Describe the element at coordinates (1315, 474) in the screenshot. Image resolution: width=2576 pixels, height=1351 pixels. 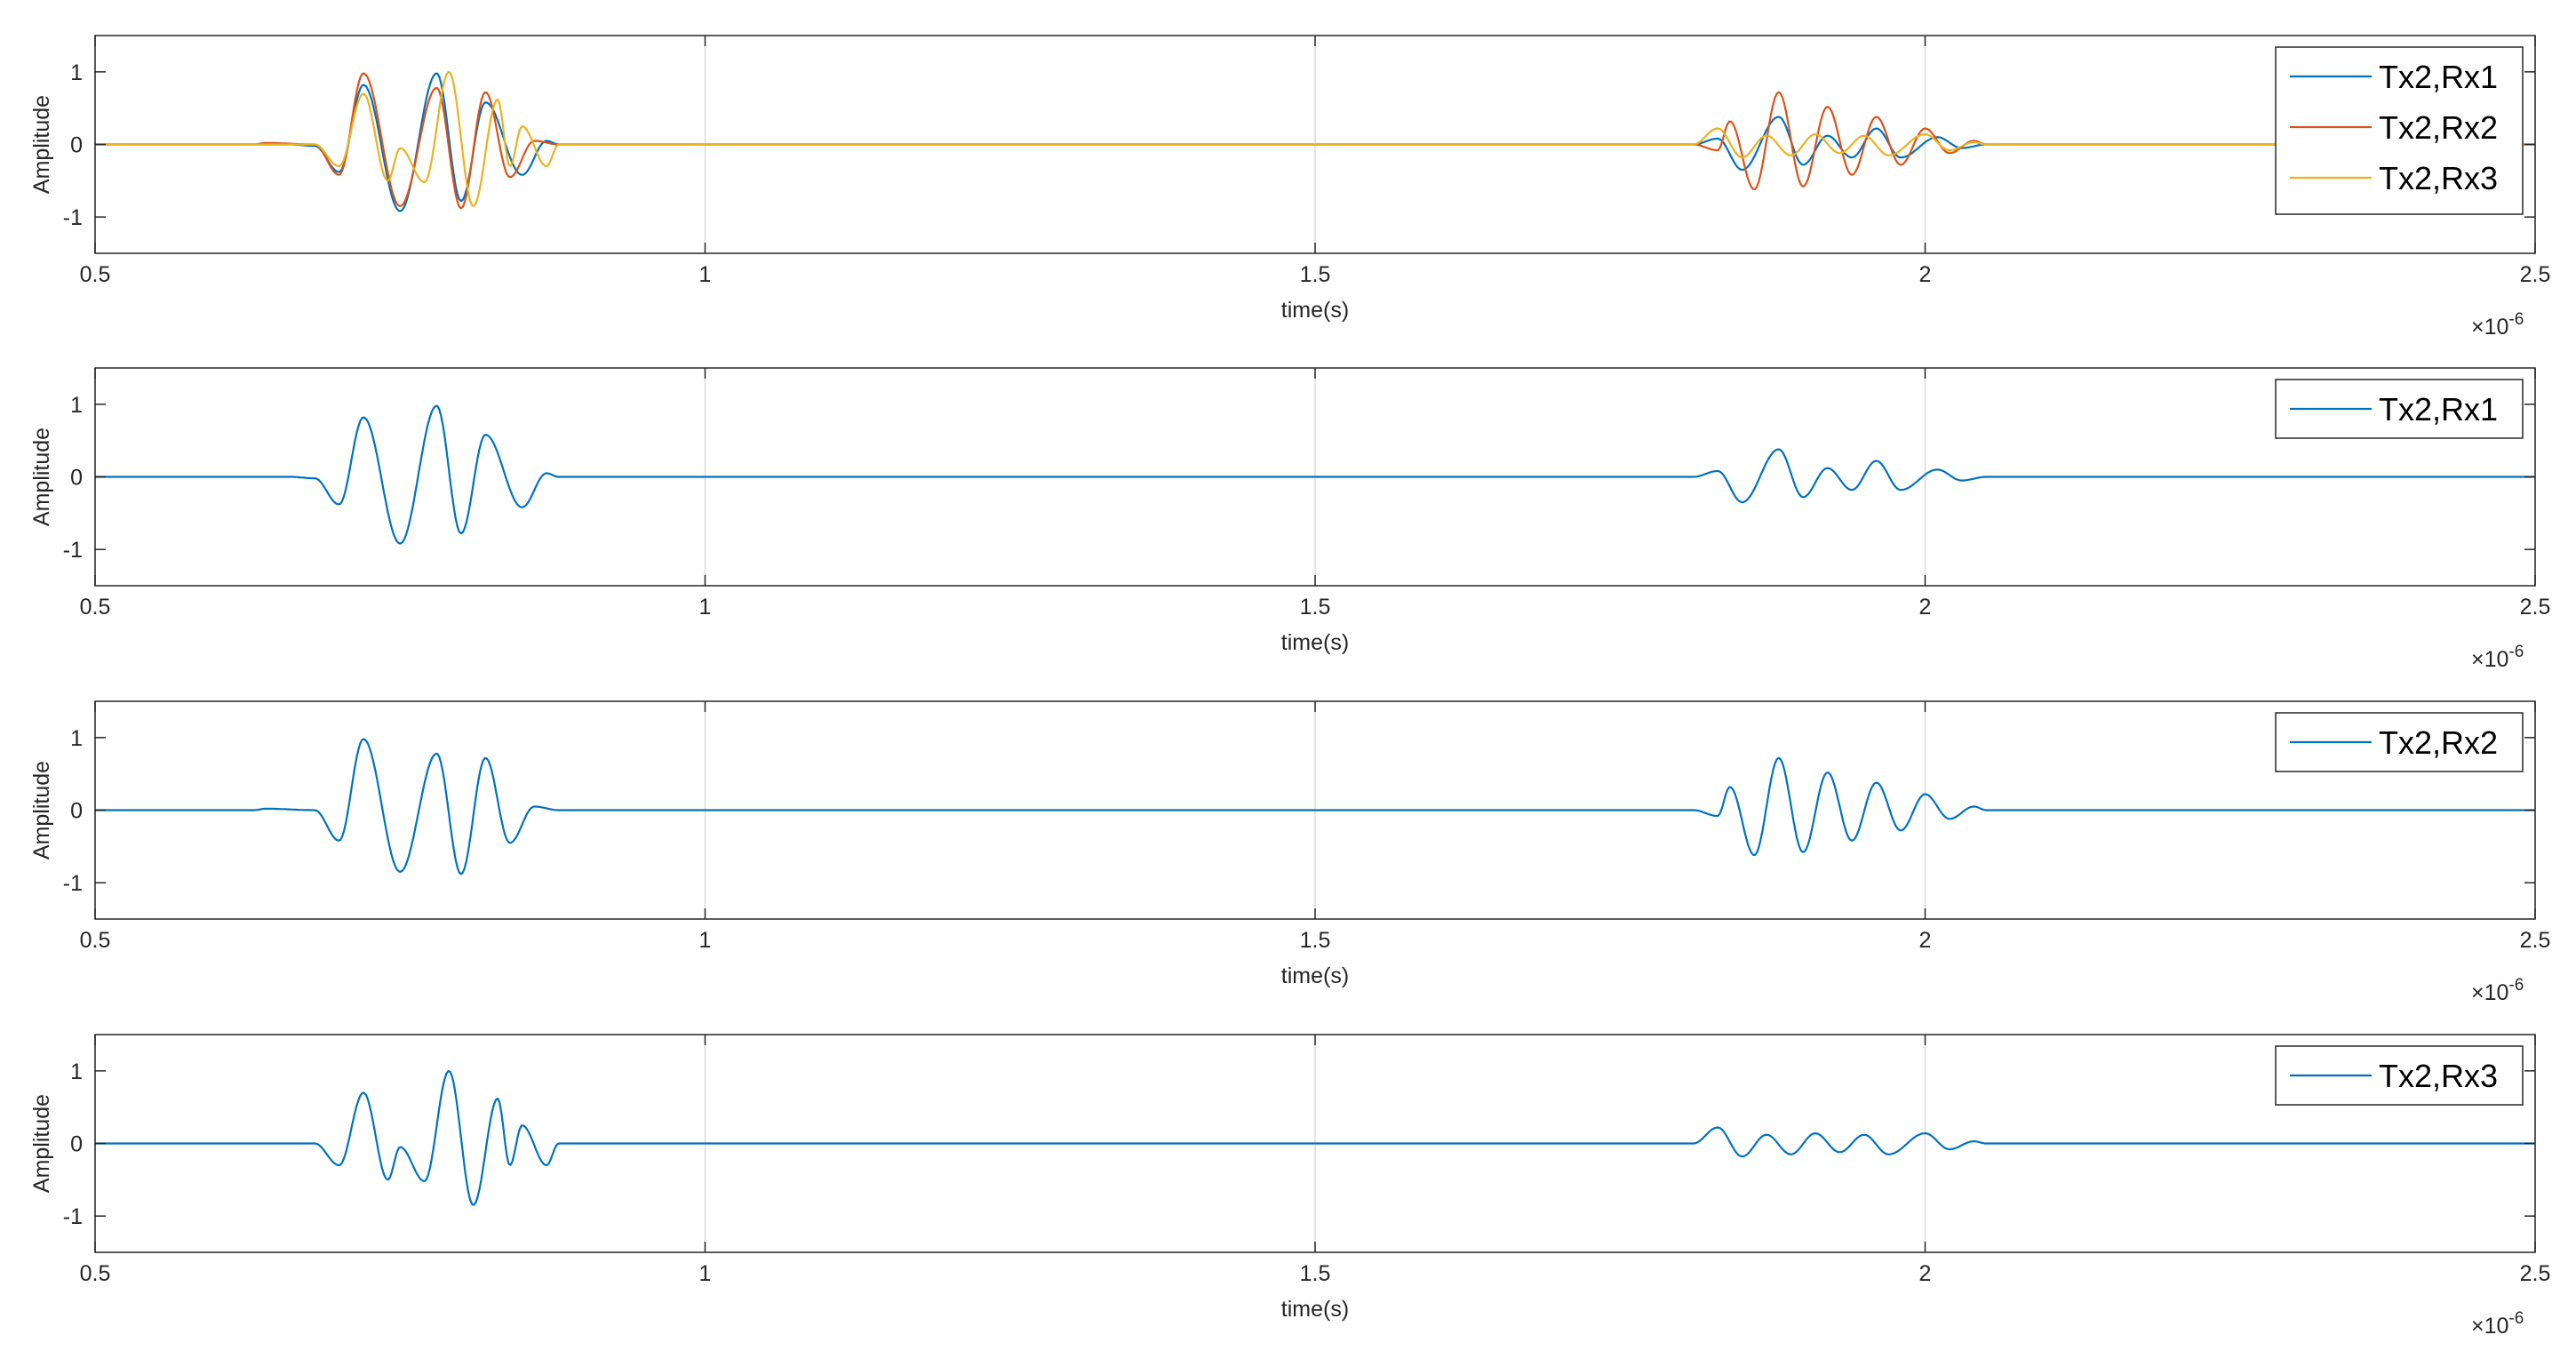
I see `series-line-tx2-rx1` at that location.